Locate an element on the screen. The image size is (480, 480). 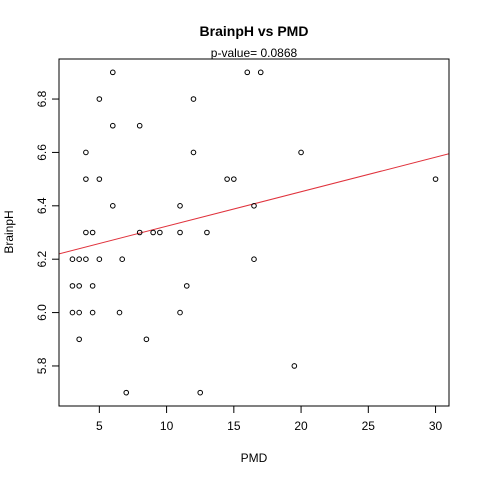
chart-title: BrainpH vs PMD is located at coordinates (254, 31).